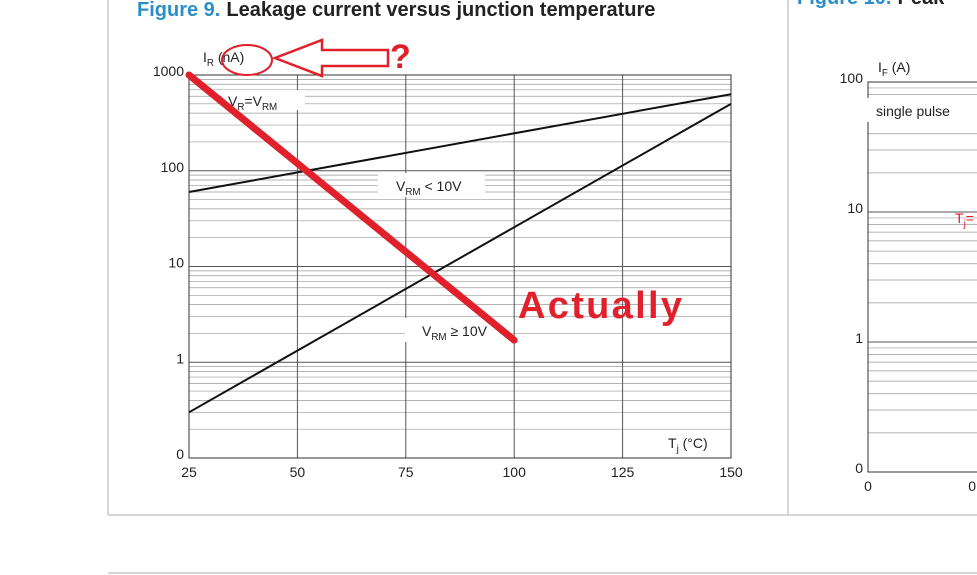 This screenshot has height=575, width=977. What do you see at coordinates (844, 4) in the screenshot?
I see `figure-number: Figure 10.` at bounding box center [844, 4].